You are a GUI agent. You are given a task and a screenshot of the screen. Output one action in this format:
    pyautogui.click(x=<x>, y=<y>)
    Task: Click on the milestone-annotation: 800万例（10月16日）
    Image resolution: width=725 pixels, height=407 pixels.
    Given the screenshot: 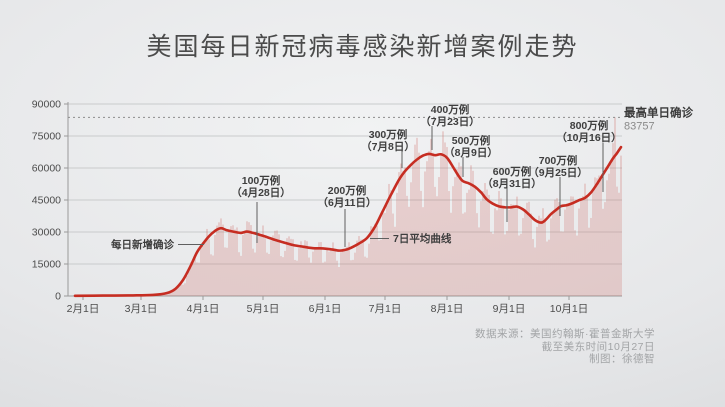 What is the action you would take?
    pyautogui.click(x=589, y=155)
    